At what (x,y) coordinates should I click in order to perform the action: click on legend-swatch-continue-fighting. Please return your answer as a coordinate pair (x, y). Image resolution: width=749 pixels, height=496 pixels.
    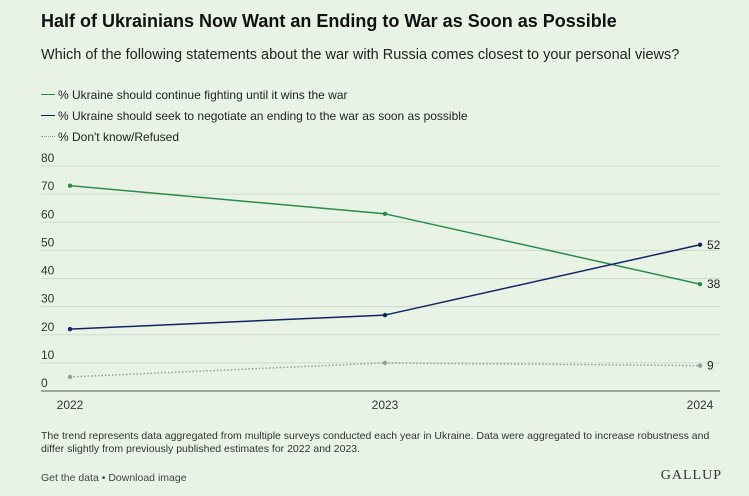
    Looking at the image, I should click on (48, 94).